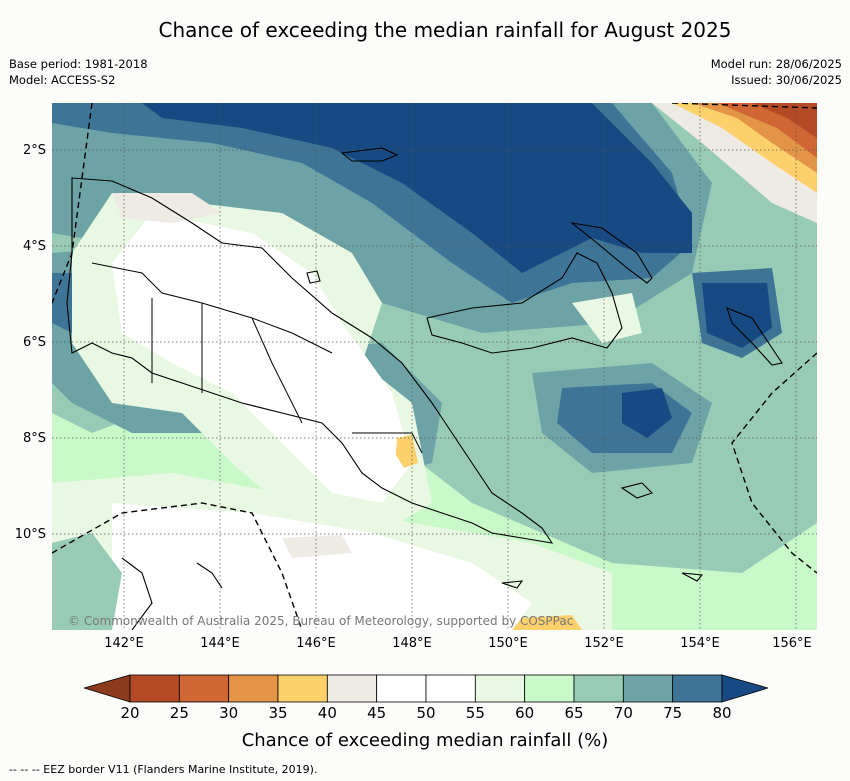 This screenshot has width=850, height=781. Describe the element at coordinates (508, 643) in the screenshot. I see `lon-label-150e: 150°E` at that location.